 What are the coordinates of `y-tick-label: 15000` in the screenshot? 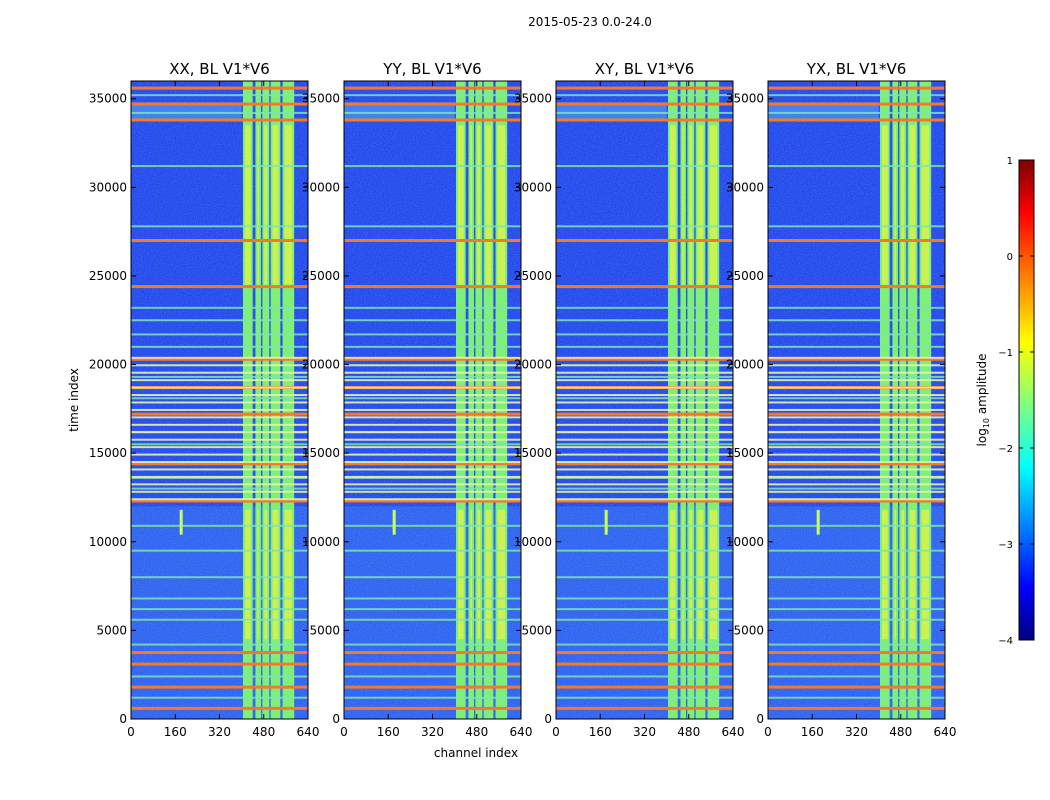 It's located at (108, 453).